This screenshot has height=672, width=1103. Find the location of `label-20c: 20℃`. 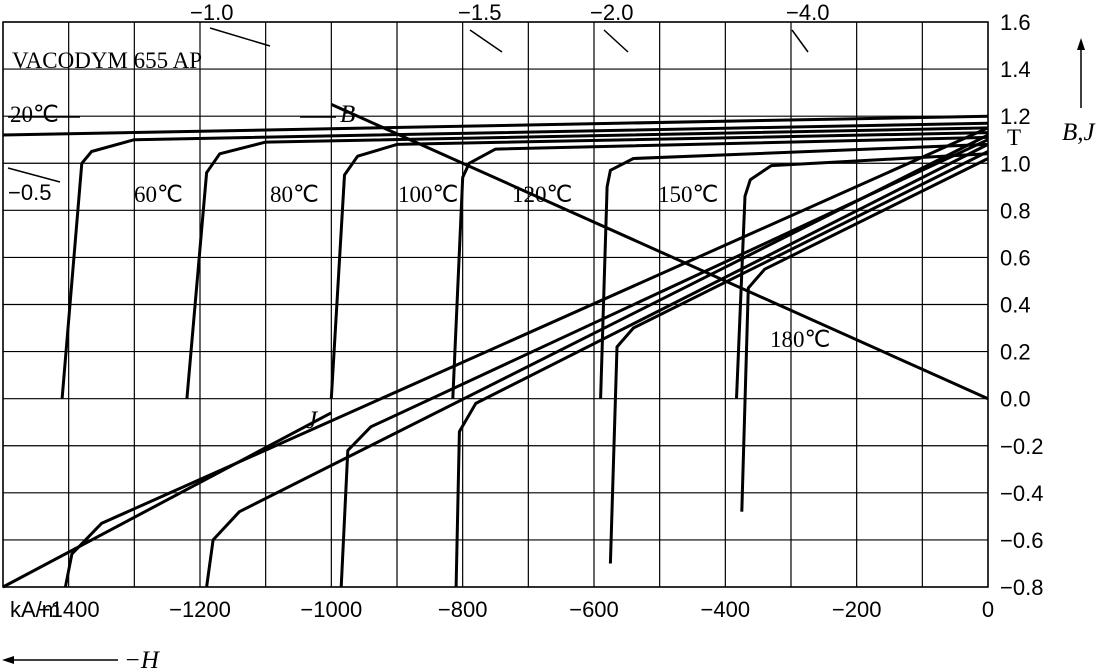

label-20c: 20℃ is located at coordinates (34, 114).